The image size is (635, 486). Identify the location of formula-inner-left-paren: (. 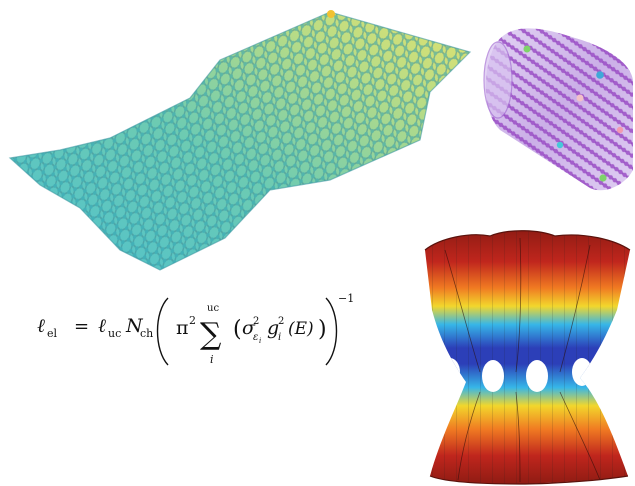
(237, 329).